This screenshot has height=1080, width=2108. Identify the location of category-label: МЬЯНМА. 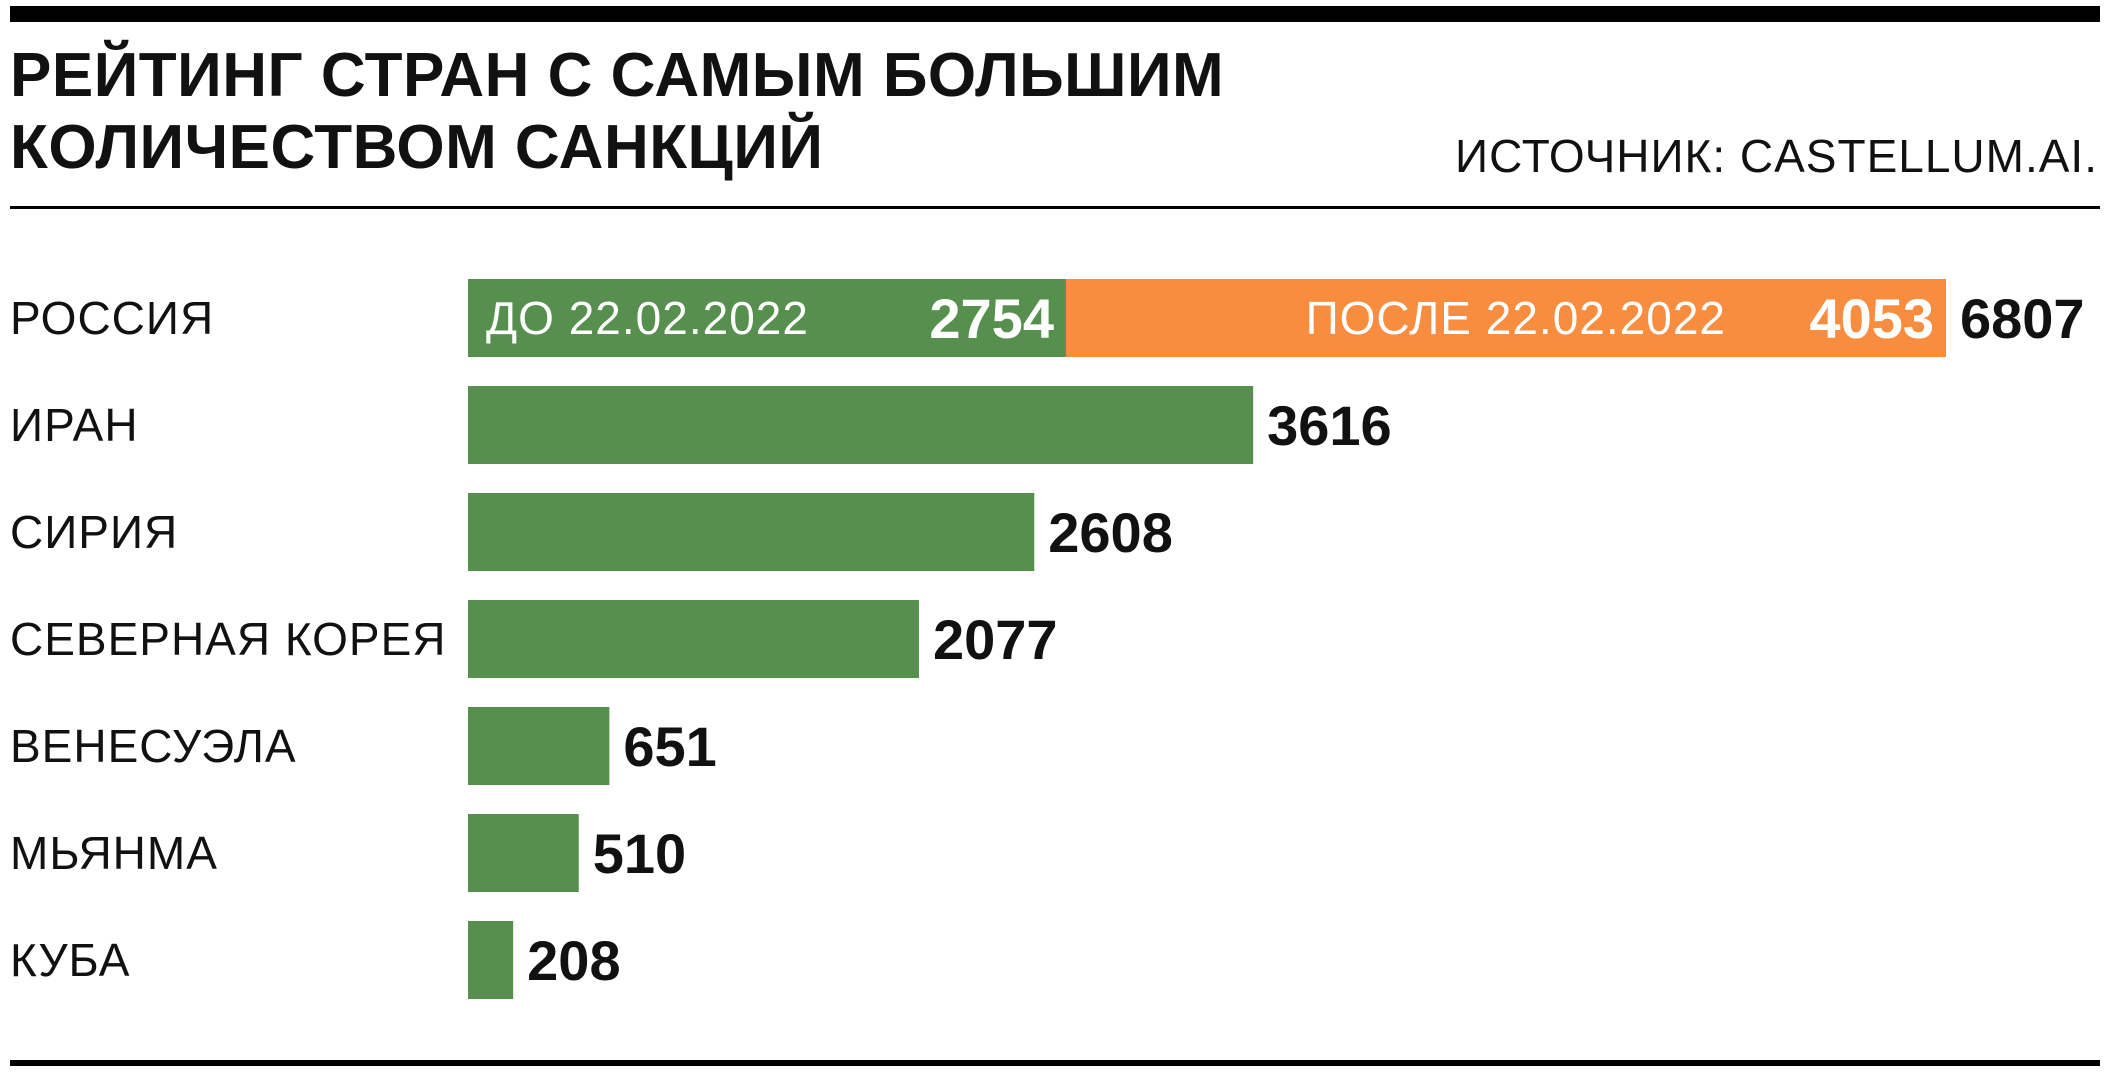
(114, 853).